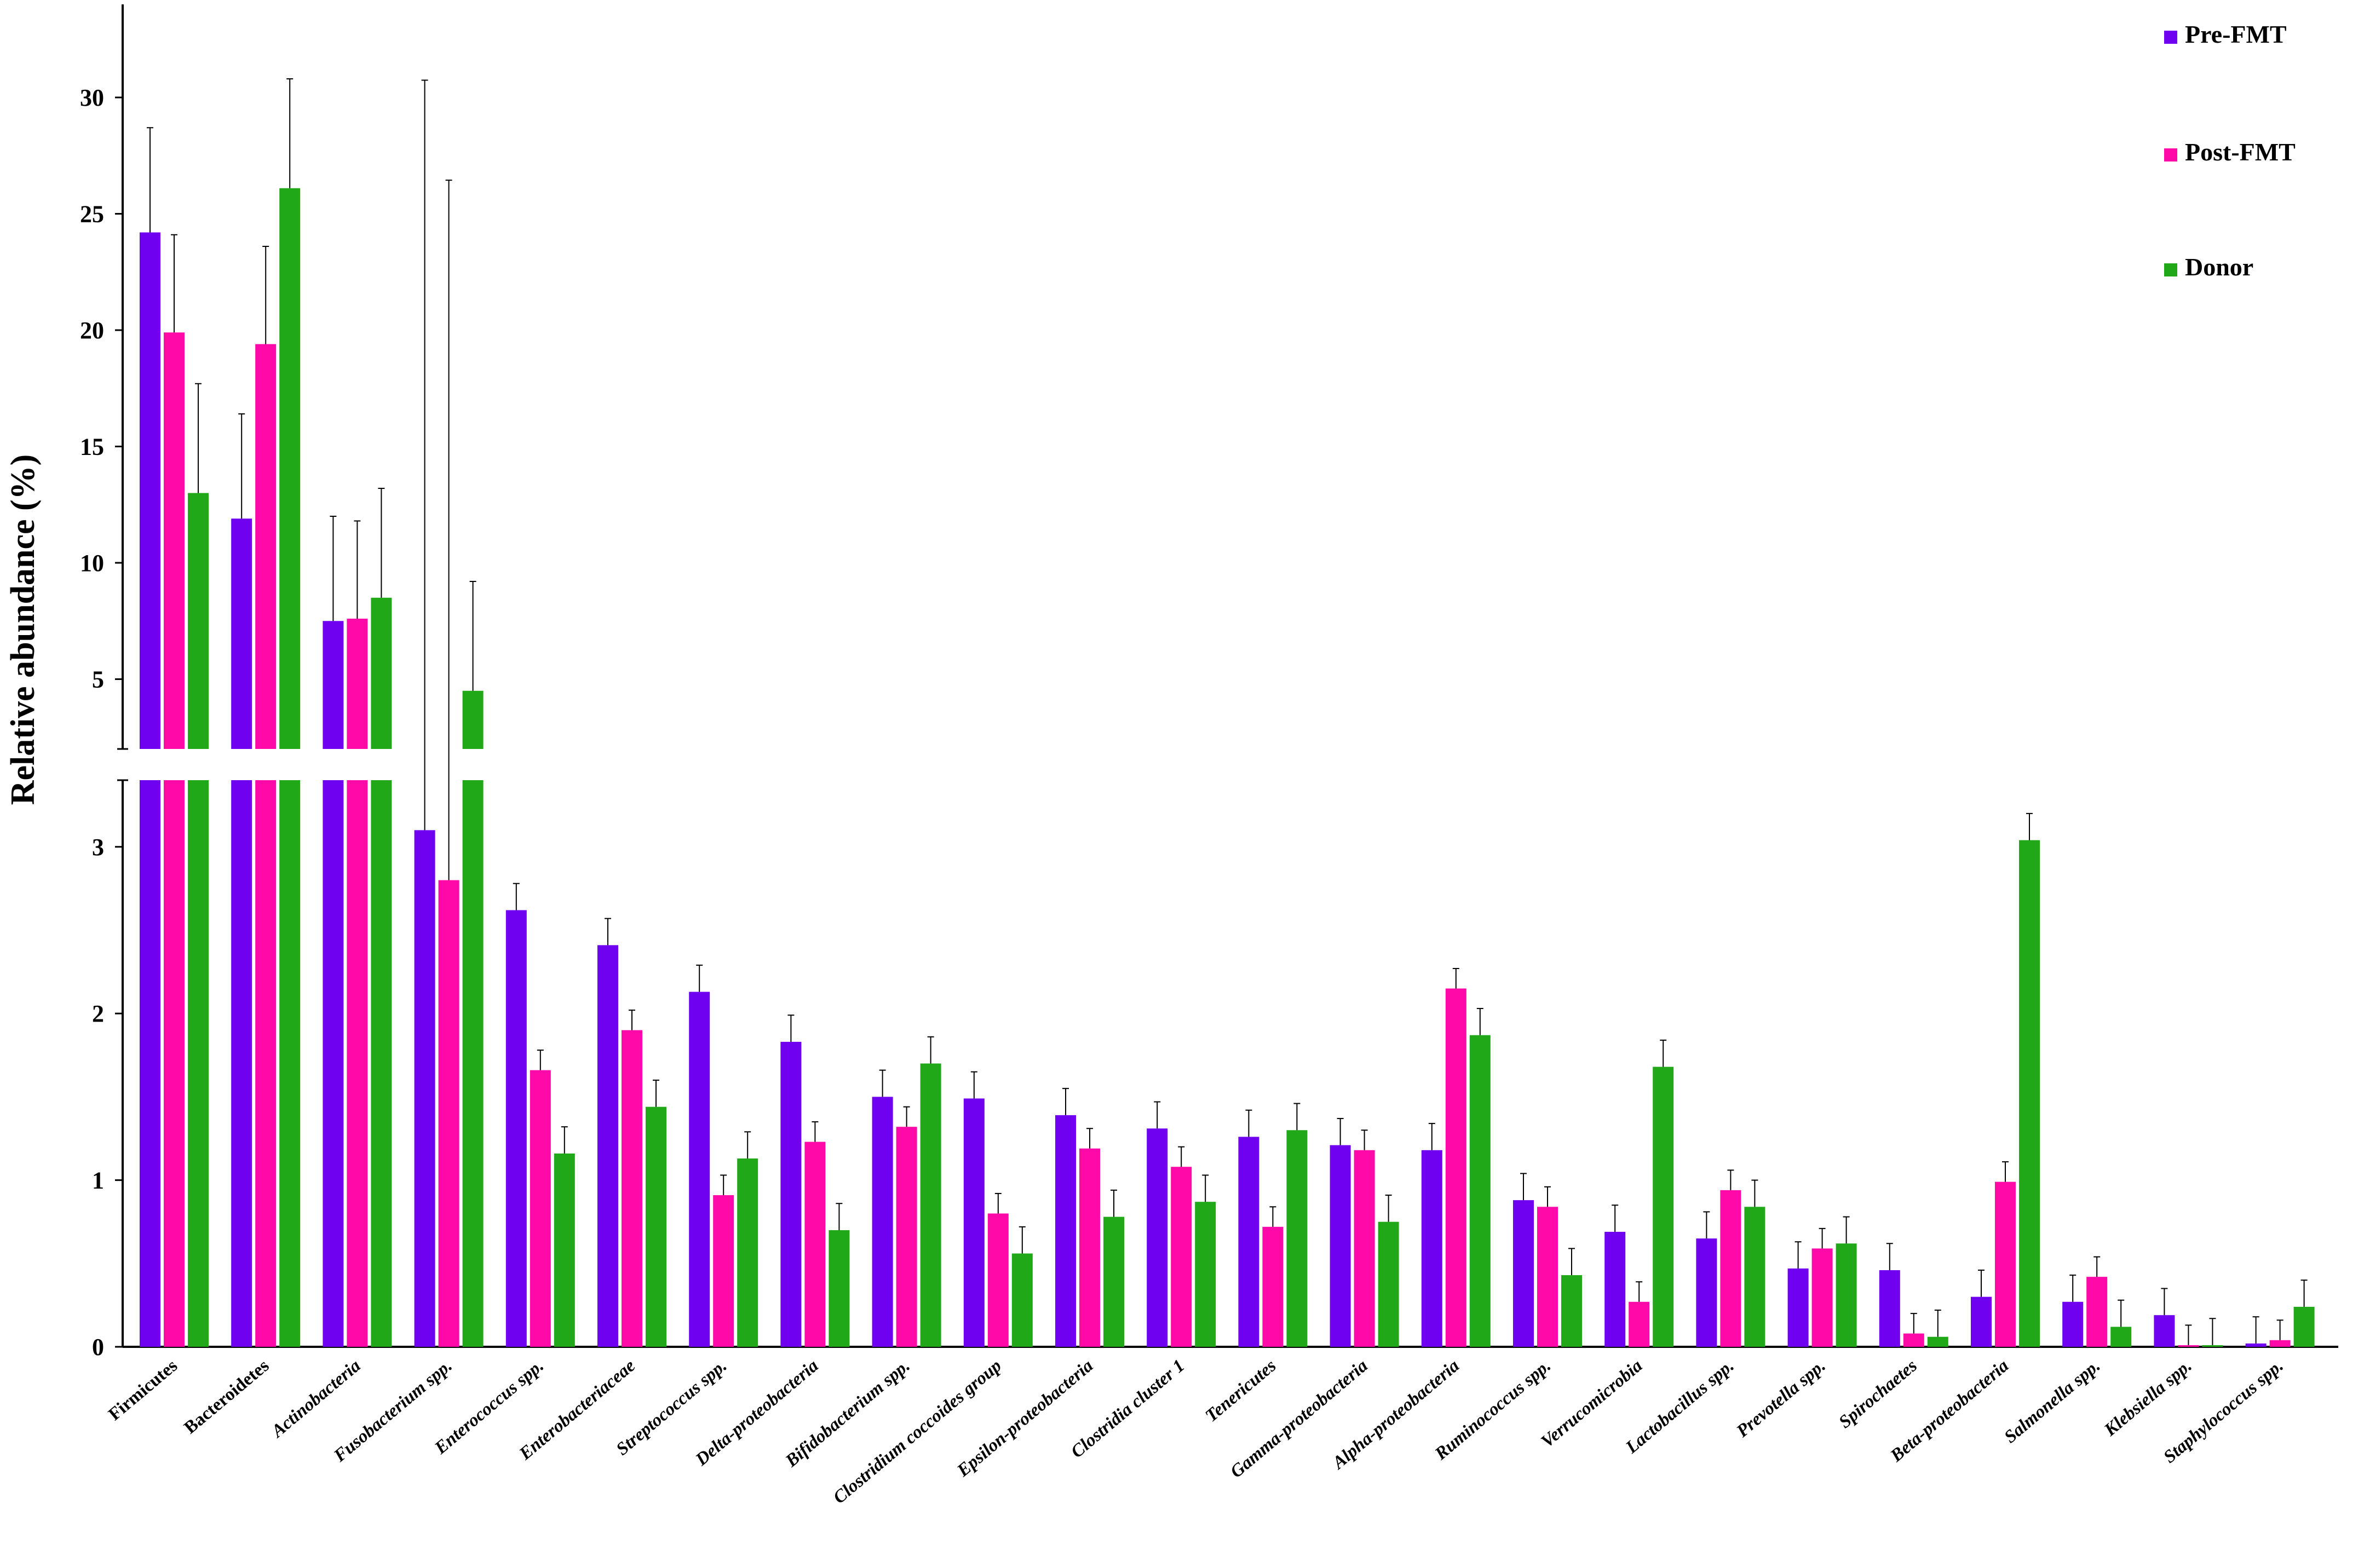 The width and height of the screenshot is (2364, 1568). What do you see at coordinates (98, 847) in the screenshot?
I see `y-tick-label: 3` at bounding box center [98, 847].